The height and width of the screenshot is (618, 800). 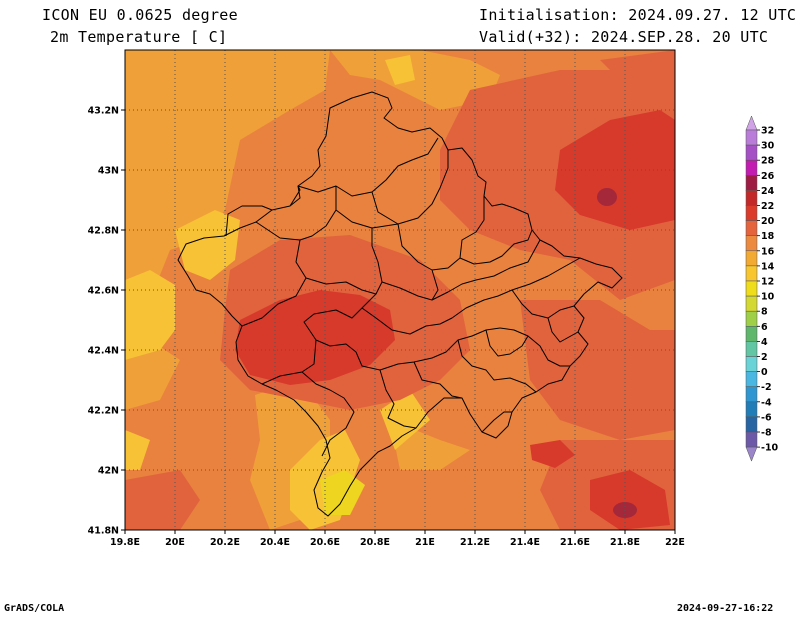 I want to click on y-tick-label: 43.2N, so click(x=103, y=111).